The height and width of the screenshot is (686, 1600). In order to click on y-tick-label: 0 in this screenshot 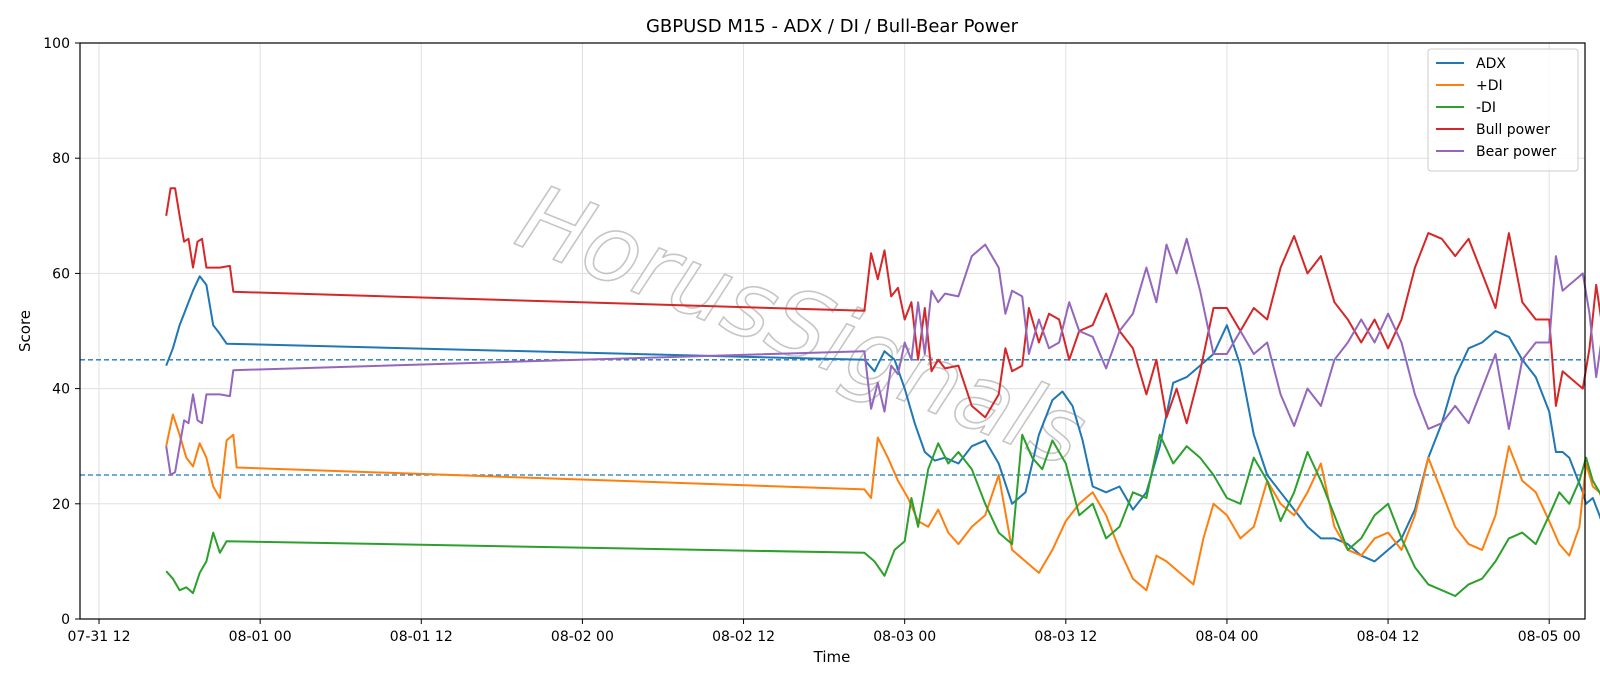, I will do `click(65, 620)`.